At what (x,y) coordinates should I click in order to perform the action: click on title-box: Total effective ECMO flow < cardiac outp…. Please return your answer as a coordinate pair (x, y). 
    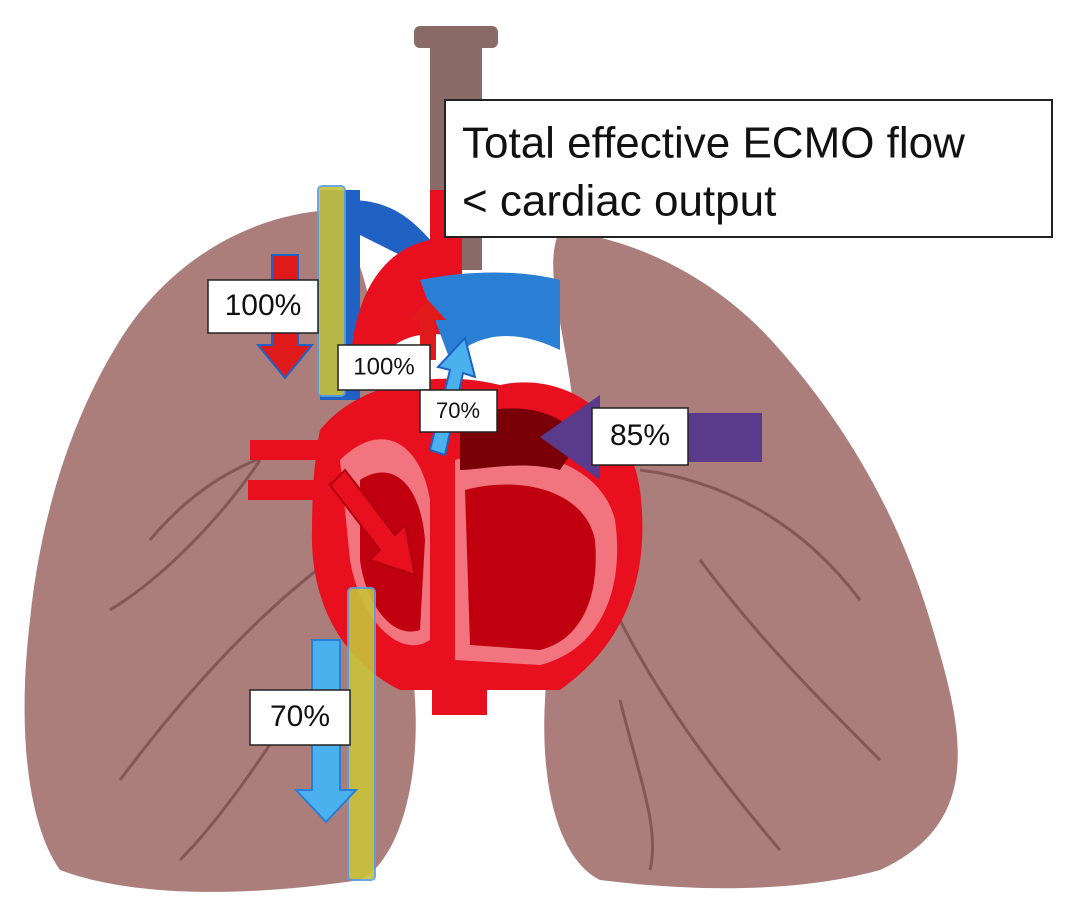
    Looking at the image, I should click on (748, 168).